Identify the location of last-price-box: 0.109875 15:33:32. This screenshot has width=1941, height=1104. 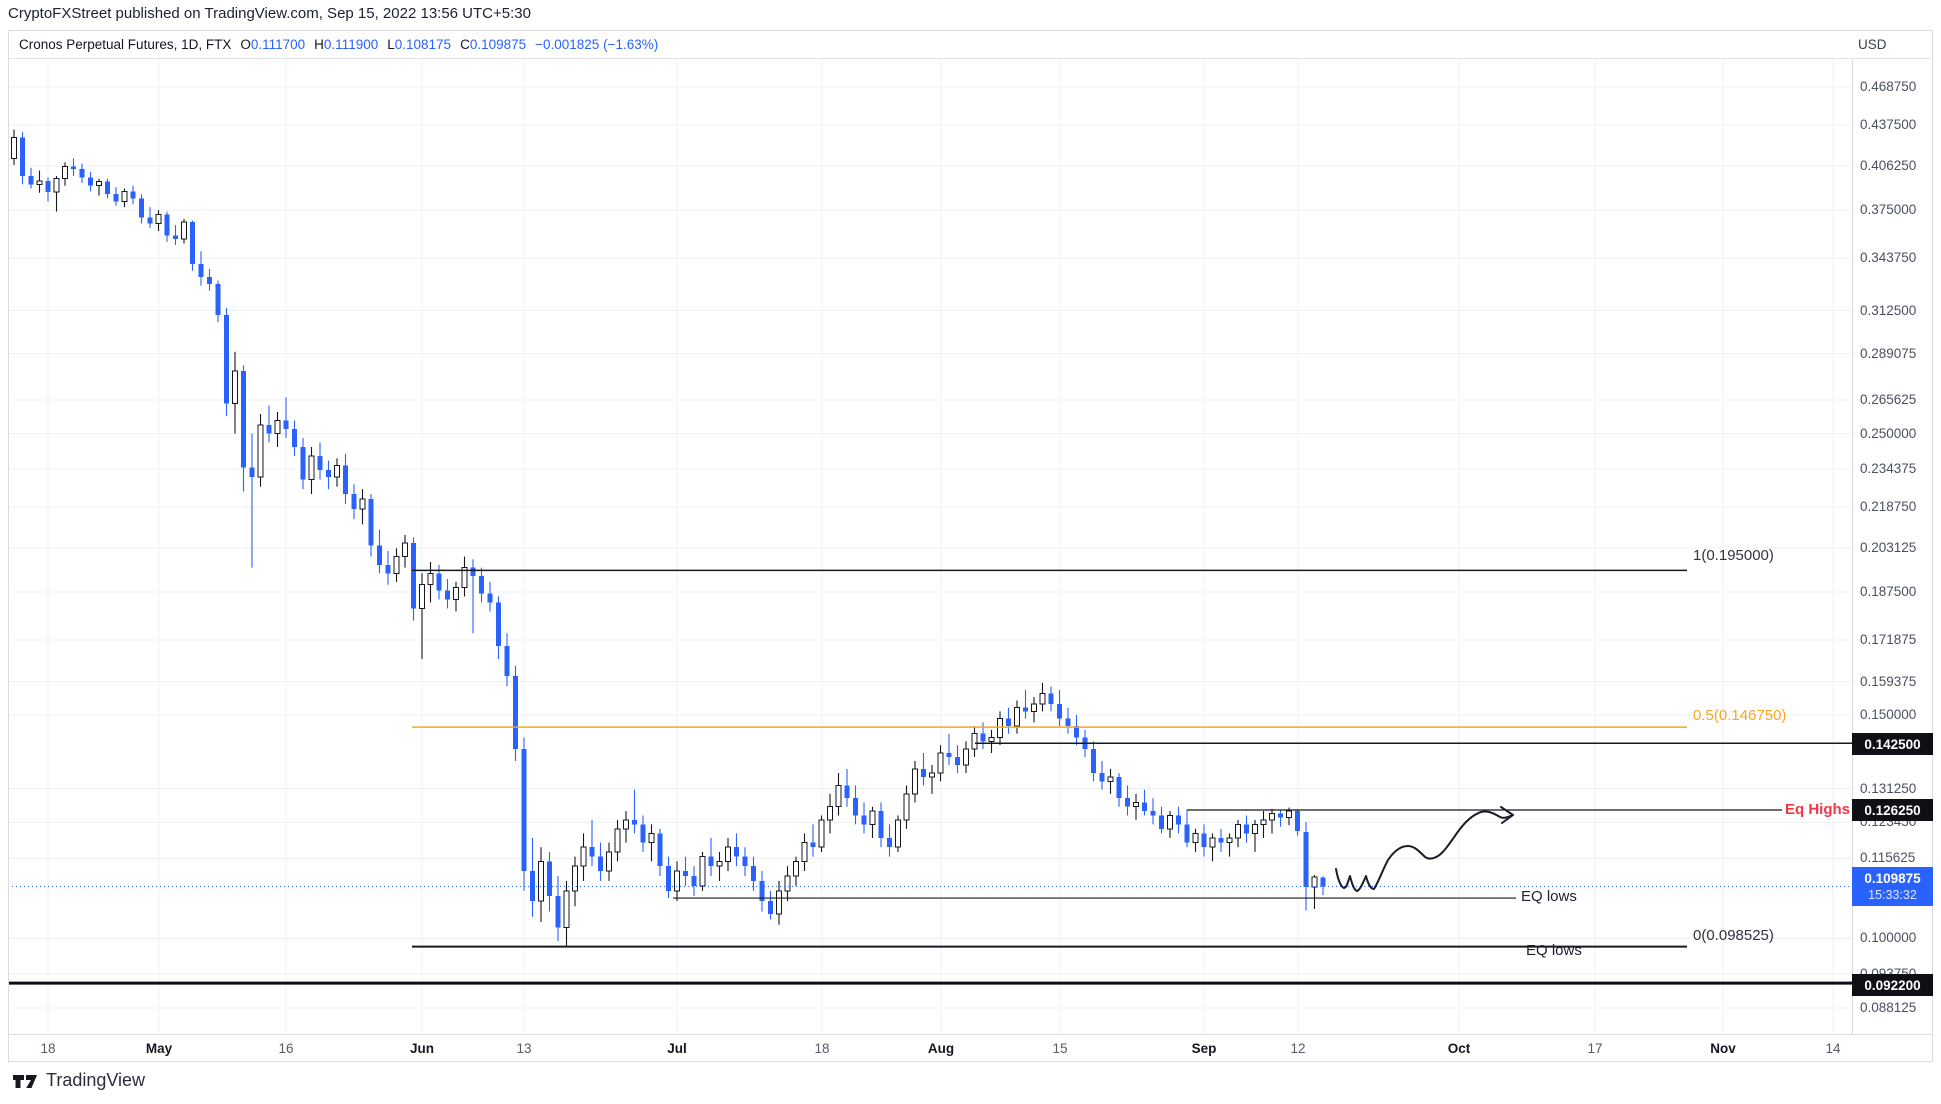
(1892, 886).